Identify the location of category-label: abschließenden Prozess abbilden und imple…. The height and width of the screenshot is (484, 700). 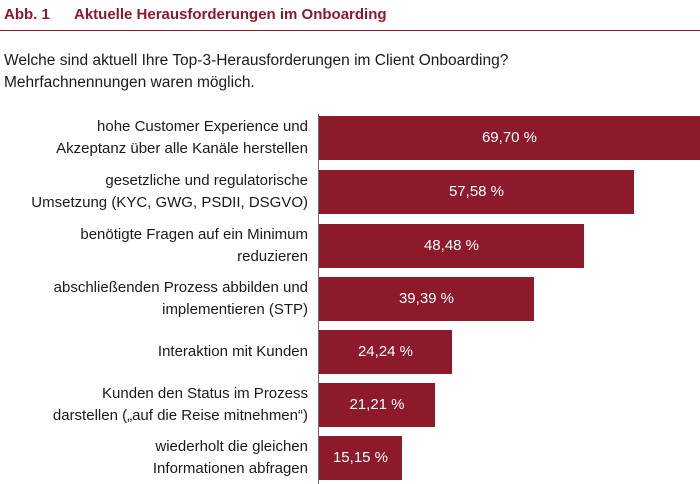
(154, 299).